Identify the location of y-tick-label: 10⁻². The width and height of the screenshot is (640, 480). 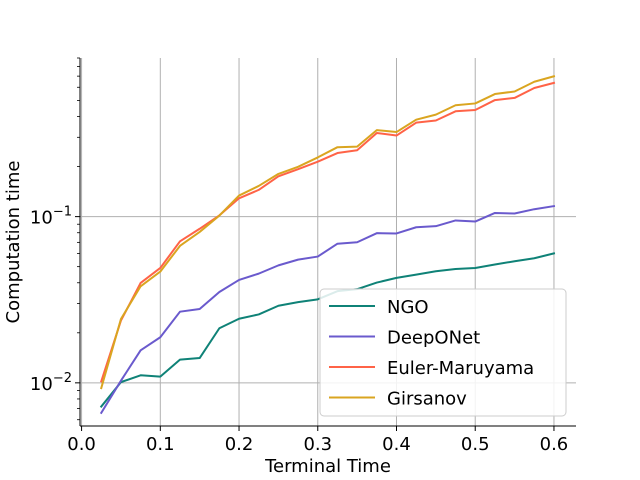
(51, 383).